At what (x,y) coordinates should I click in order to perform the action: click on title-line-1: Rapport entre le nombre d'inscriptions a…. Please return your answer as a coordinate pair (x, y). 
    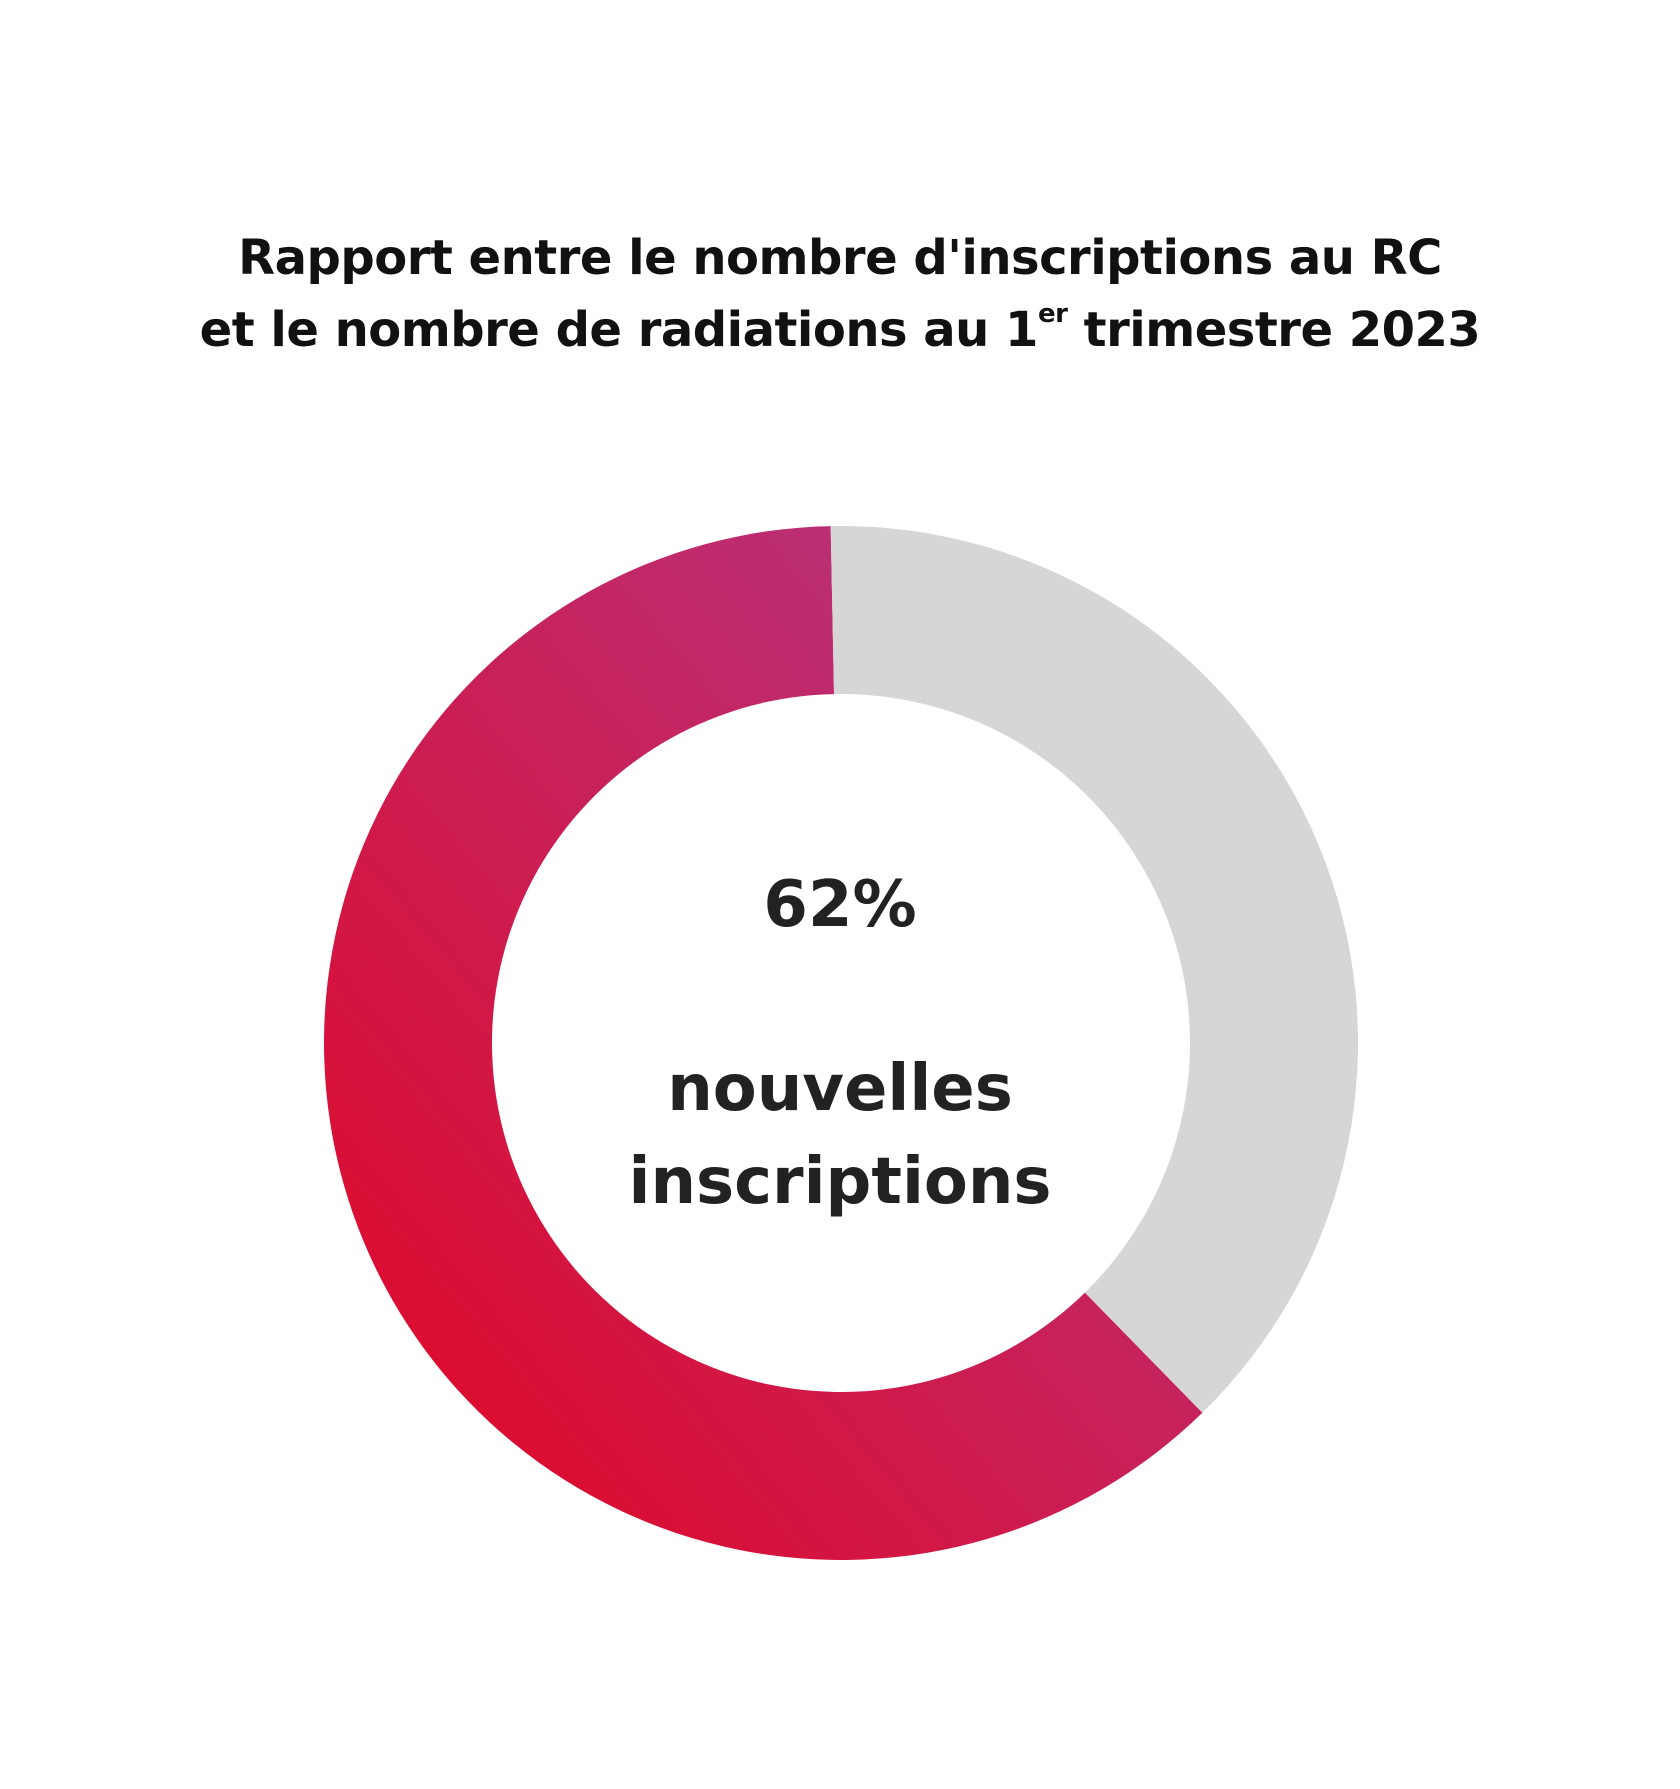
    Looking at the image, I should click on (840, 258).